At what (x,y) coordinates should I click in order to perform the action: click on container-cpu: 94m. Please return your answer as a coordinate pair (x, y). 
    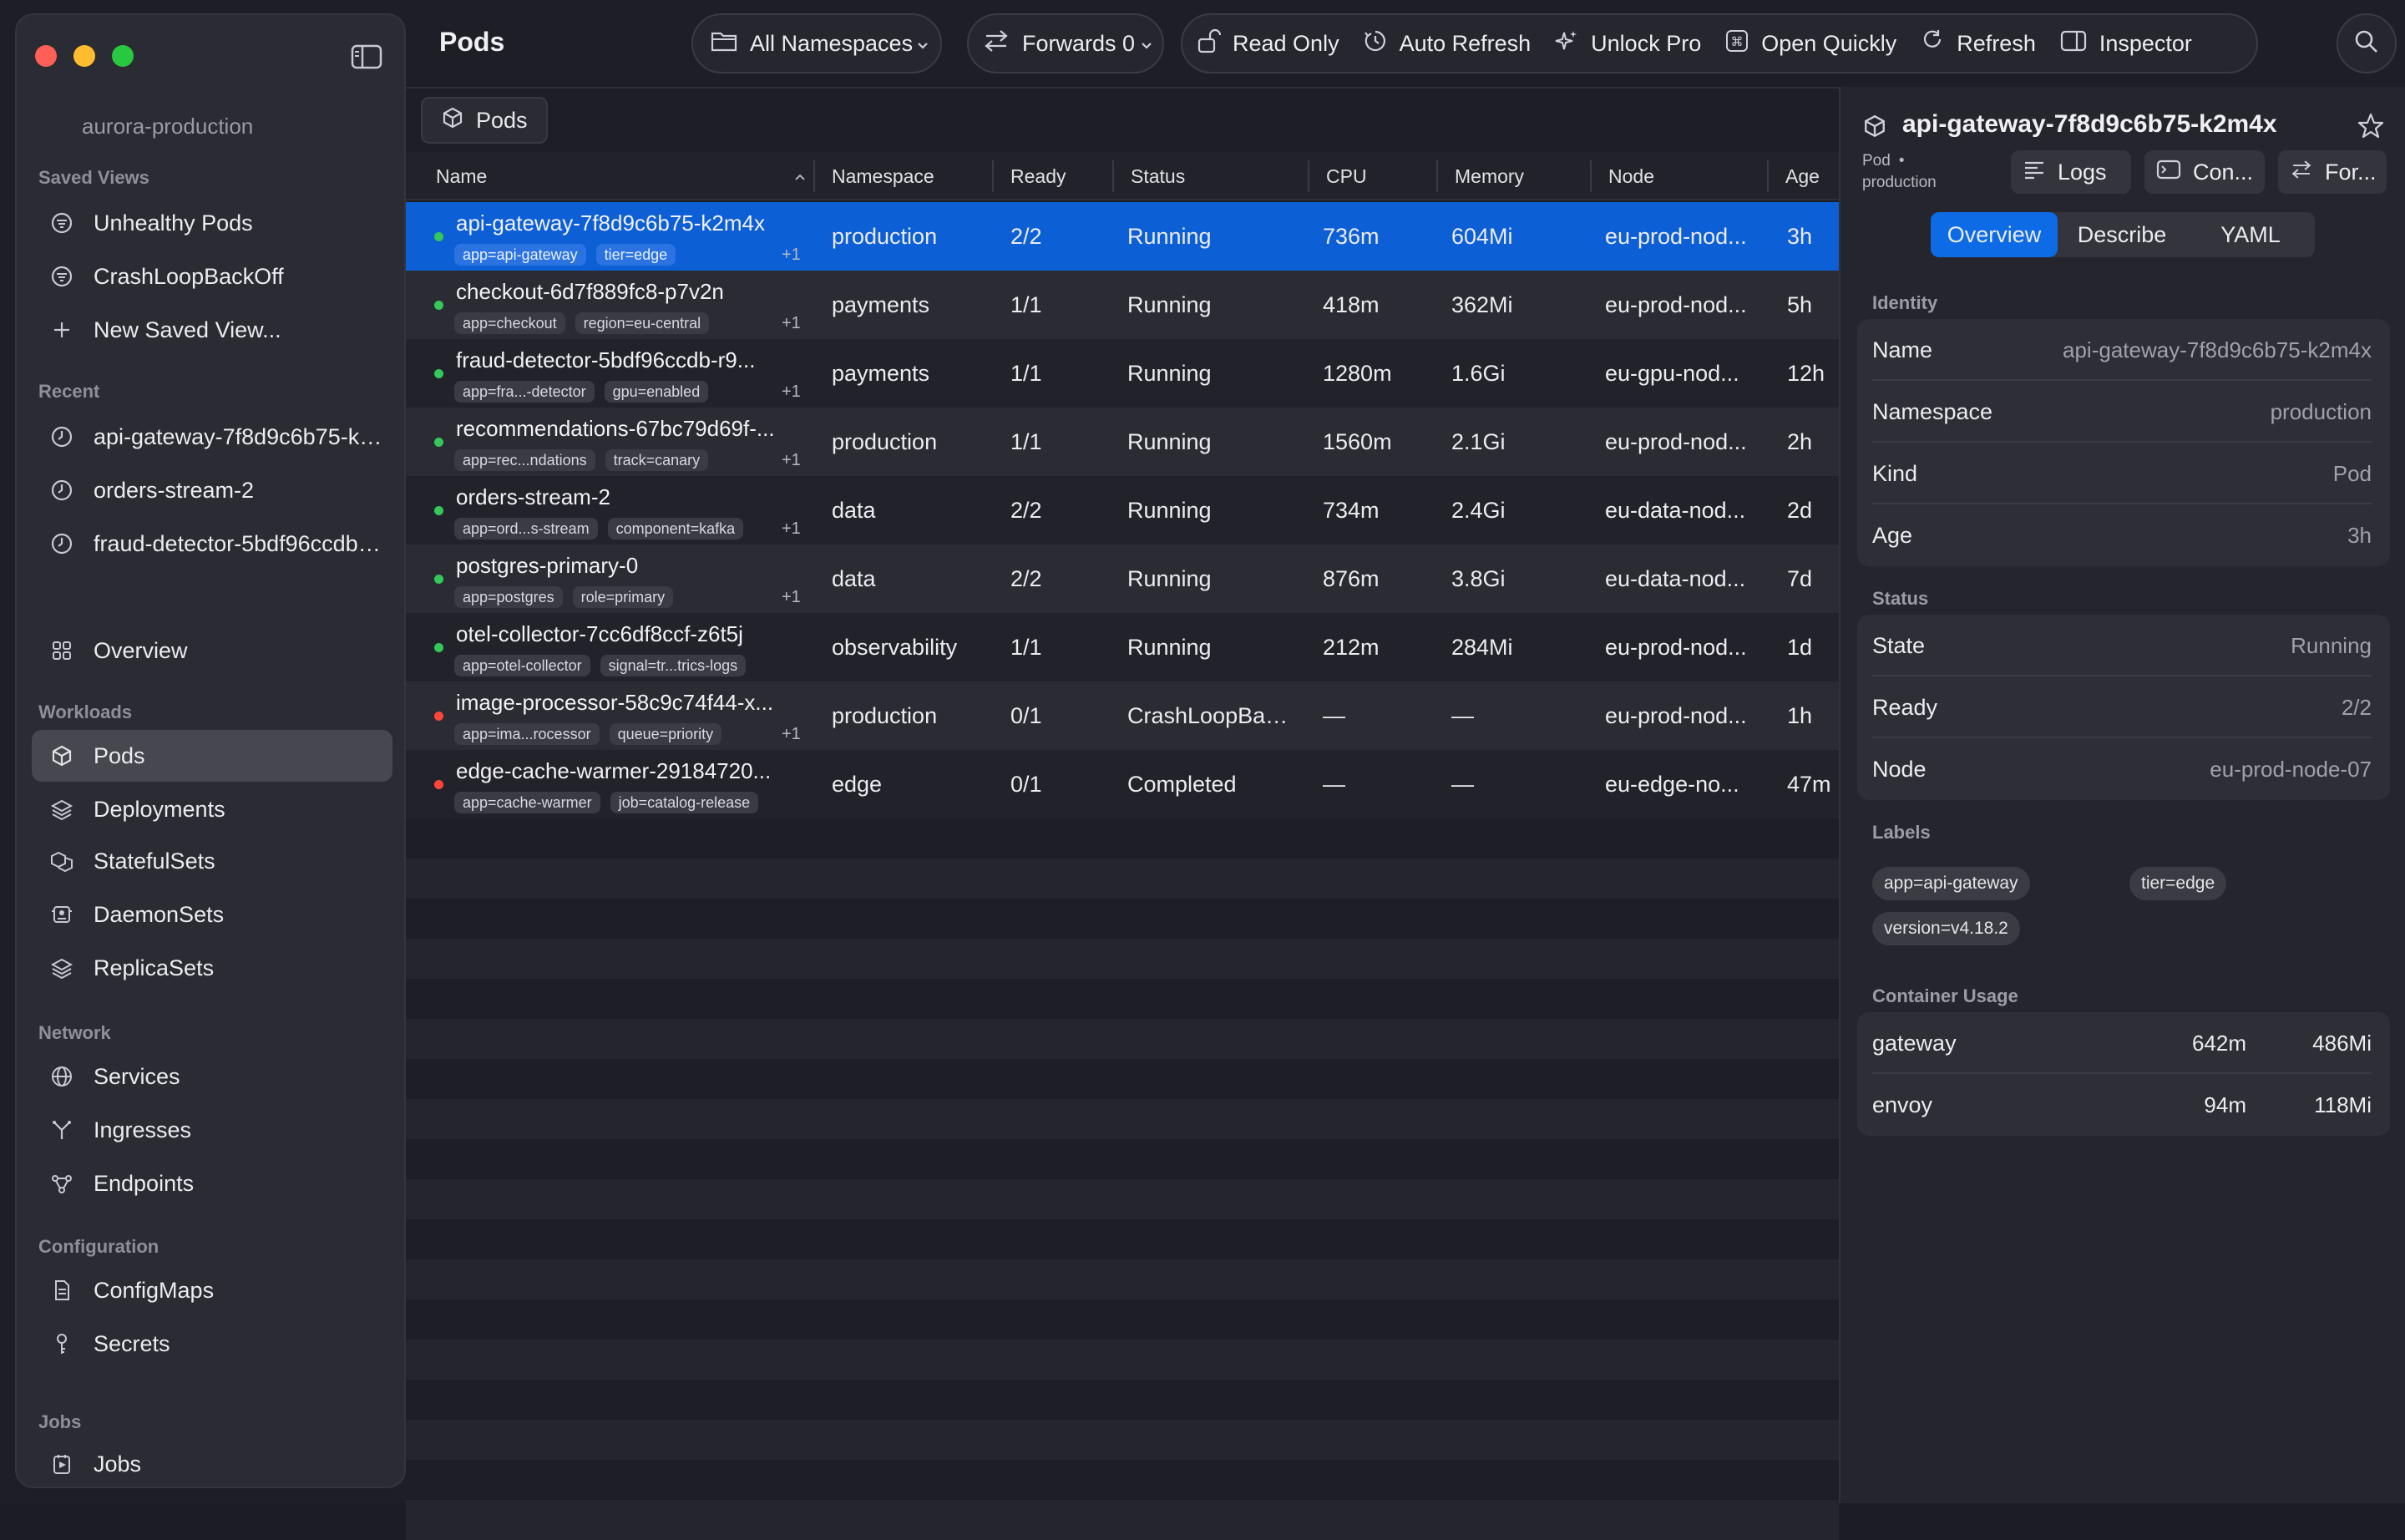
    Looking at the image, I should click on (2225, 1105).